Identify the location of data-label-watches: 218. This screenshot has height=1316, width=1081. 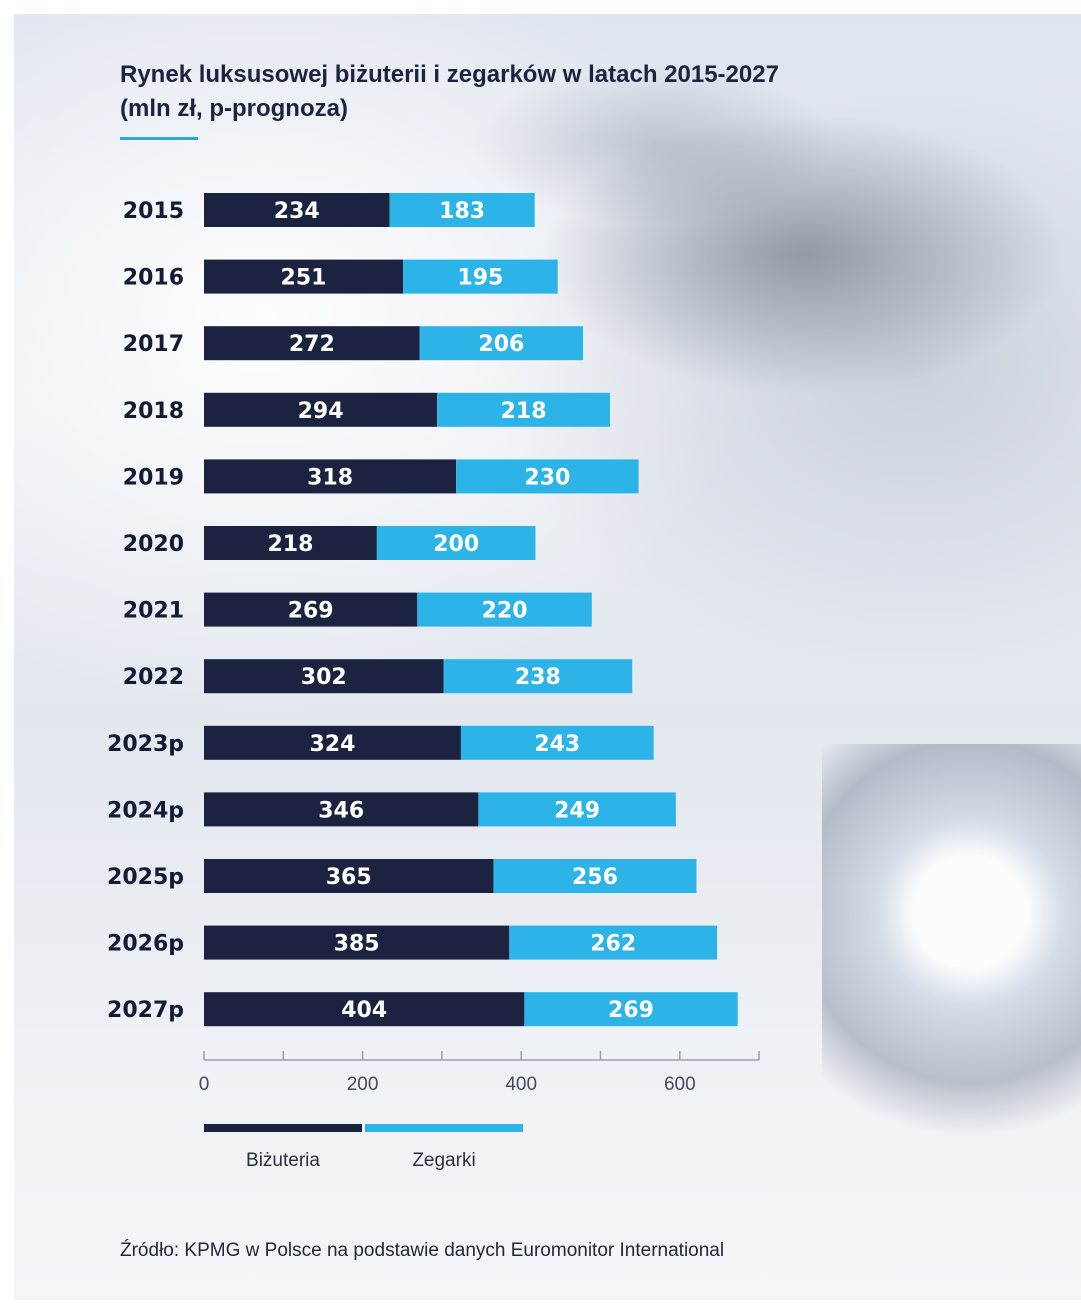
(524, 411).